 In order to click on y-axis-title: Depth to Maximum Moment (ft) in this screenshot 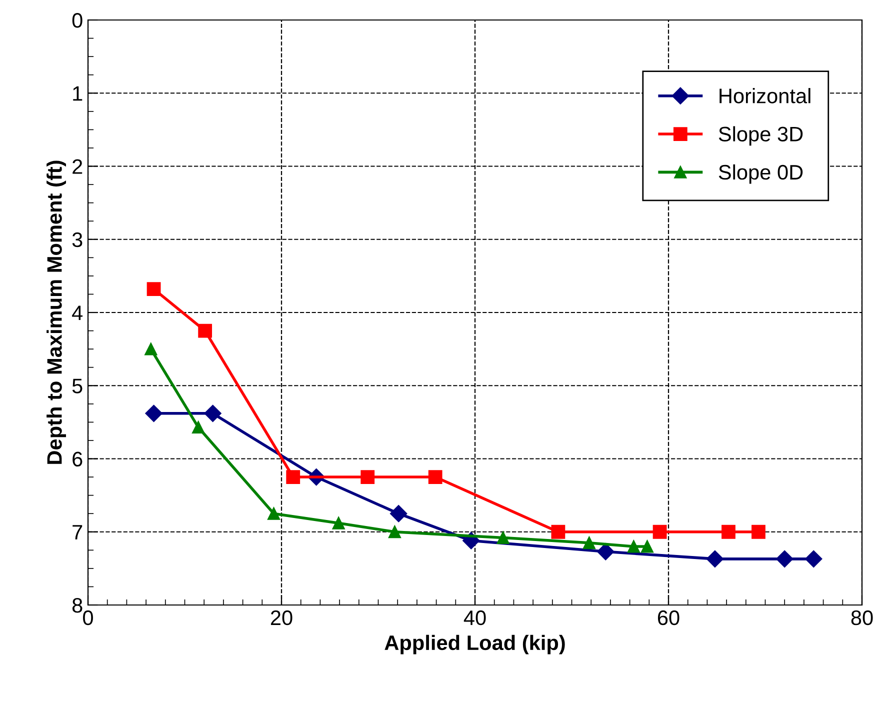, I will do `click(56, 312)`.